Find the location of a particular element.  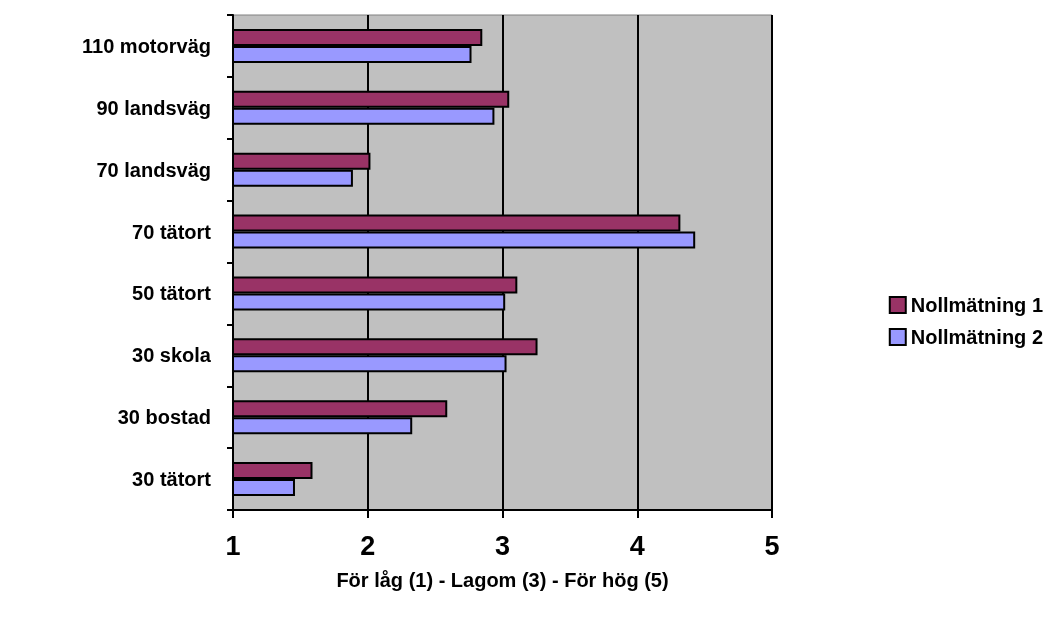

x-tick-label: 1 is located at coordinates (233, 545).